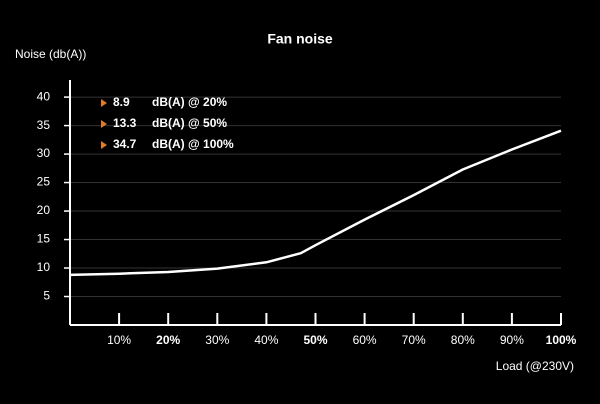  I want to click on y-tick-label: 30, so click(44, 153).